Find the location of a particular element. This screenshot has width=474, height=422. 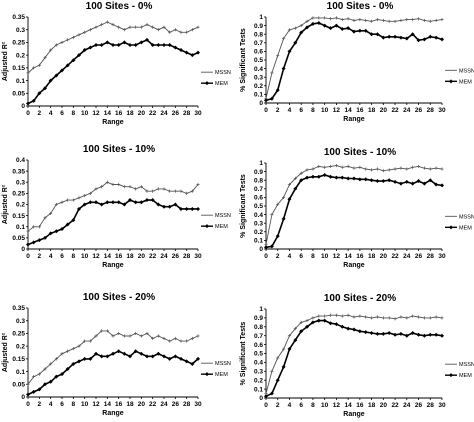

x-tick-label: 10 is located at coordinates (85, 256).